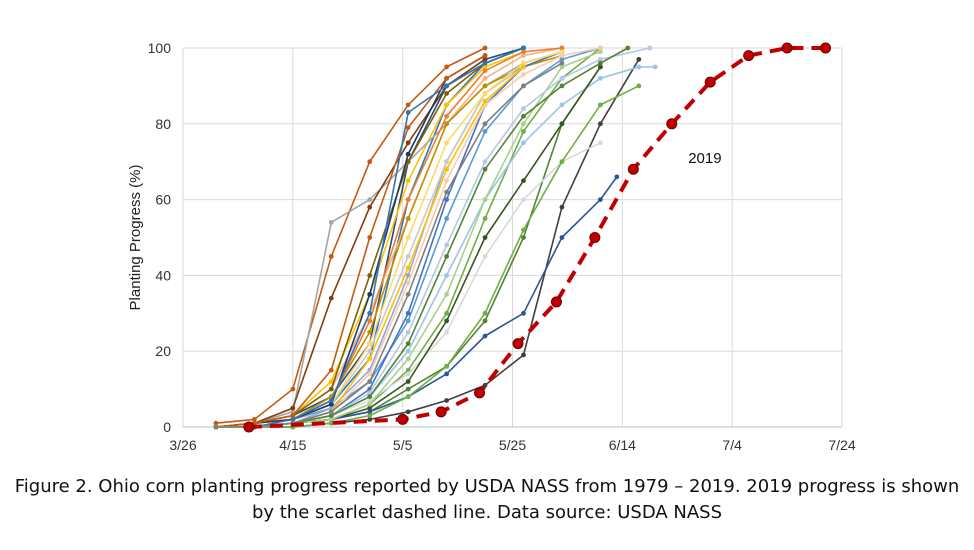 This screenshot has width=974, height=550. What do you see at coordinates (841, 445) in the screenshot?
I see `x-tick-label: 7/24` at bounding box center [841, 445].